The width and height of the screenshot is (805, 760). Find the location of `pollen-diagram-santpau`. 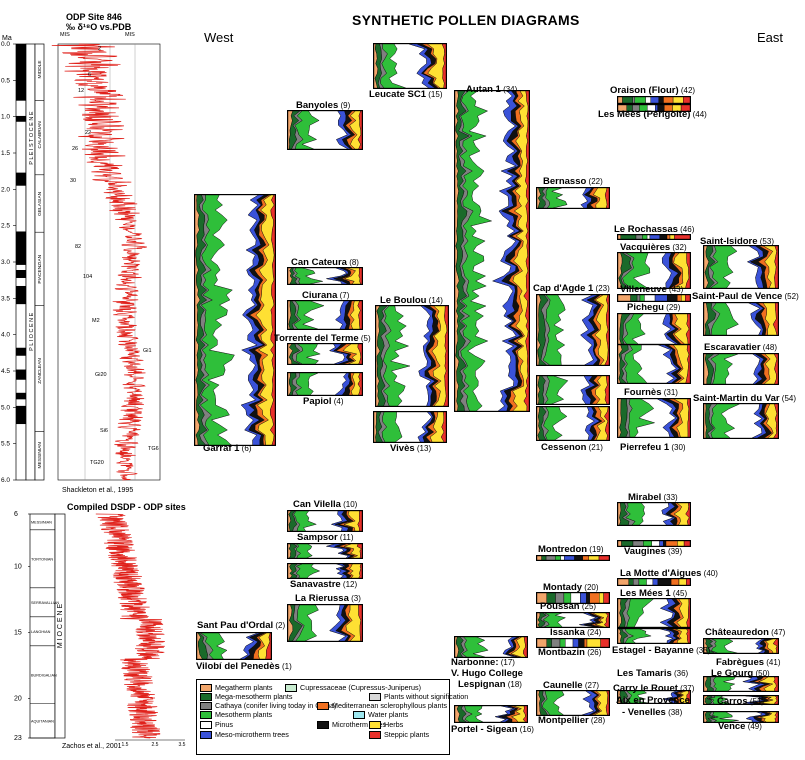

pollen-diagram-santpau is located at coordinates (234, 646).